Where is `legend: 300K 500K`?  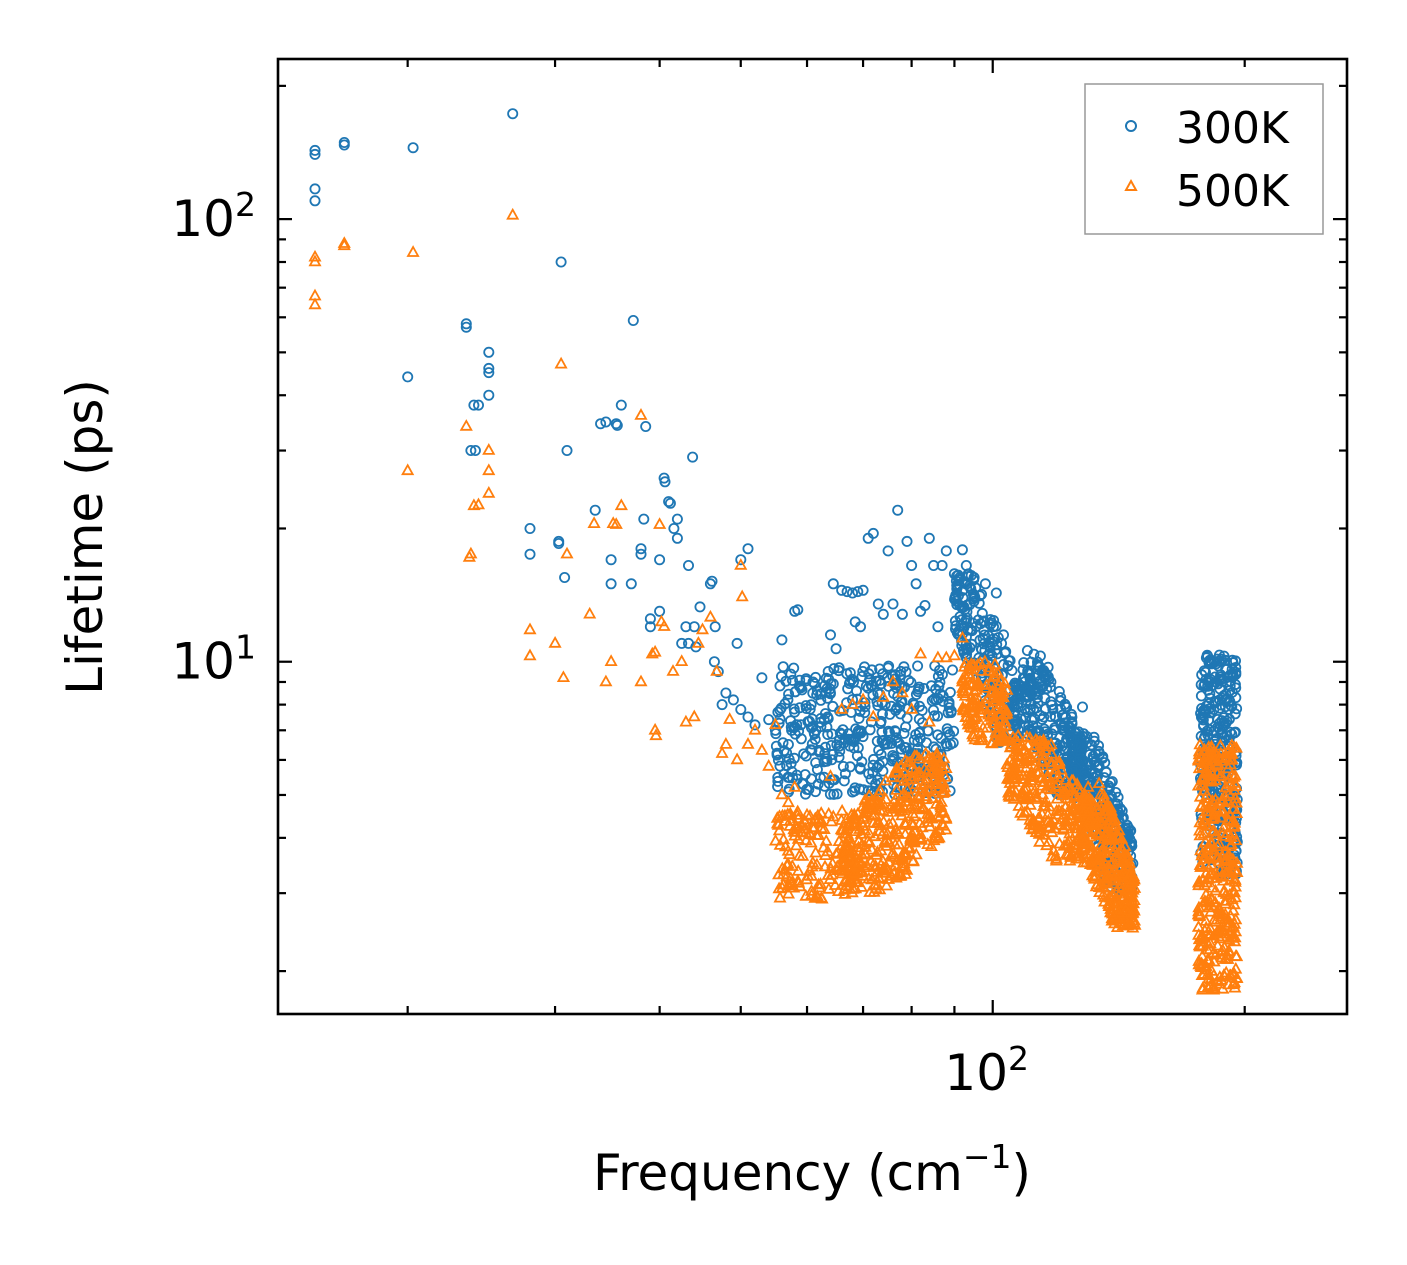 legend: 300K 500K is located at coordinates (1204, 159).